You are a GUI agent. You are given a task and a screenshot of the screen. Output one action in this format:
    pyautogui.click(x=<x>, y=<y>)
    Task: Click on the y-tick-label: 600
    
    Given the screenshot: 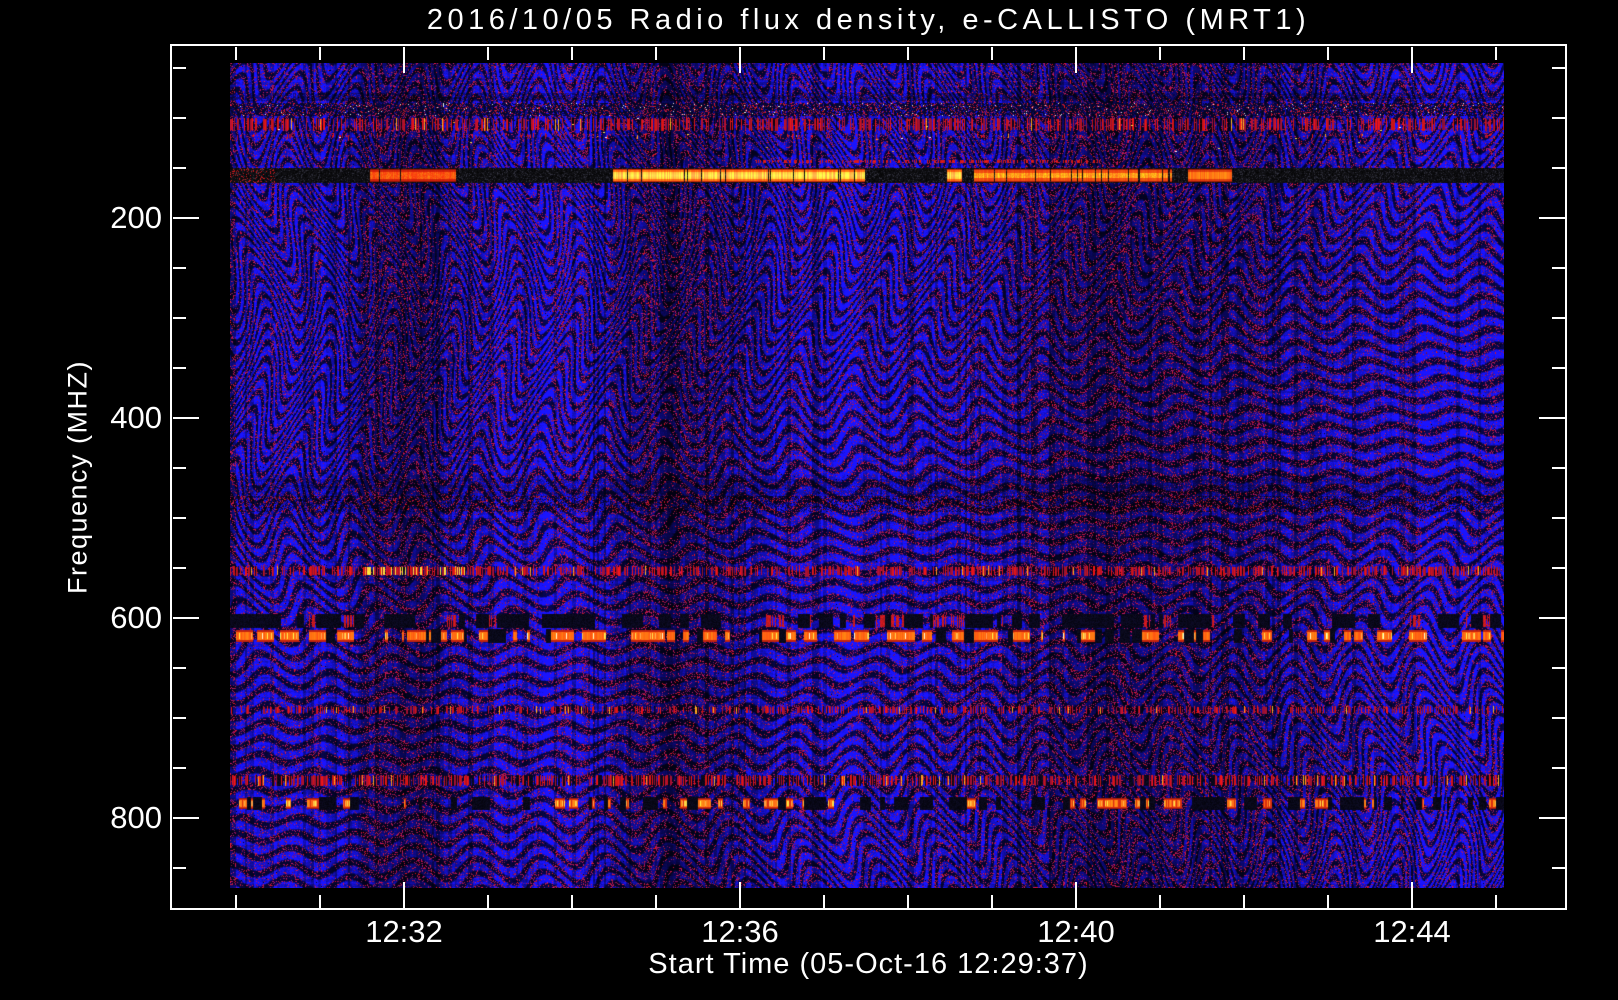 What is the action you would take?
    pyautogui.click(x=136, y=617)
    